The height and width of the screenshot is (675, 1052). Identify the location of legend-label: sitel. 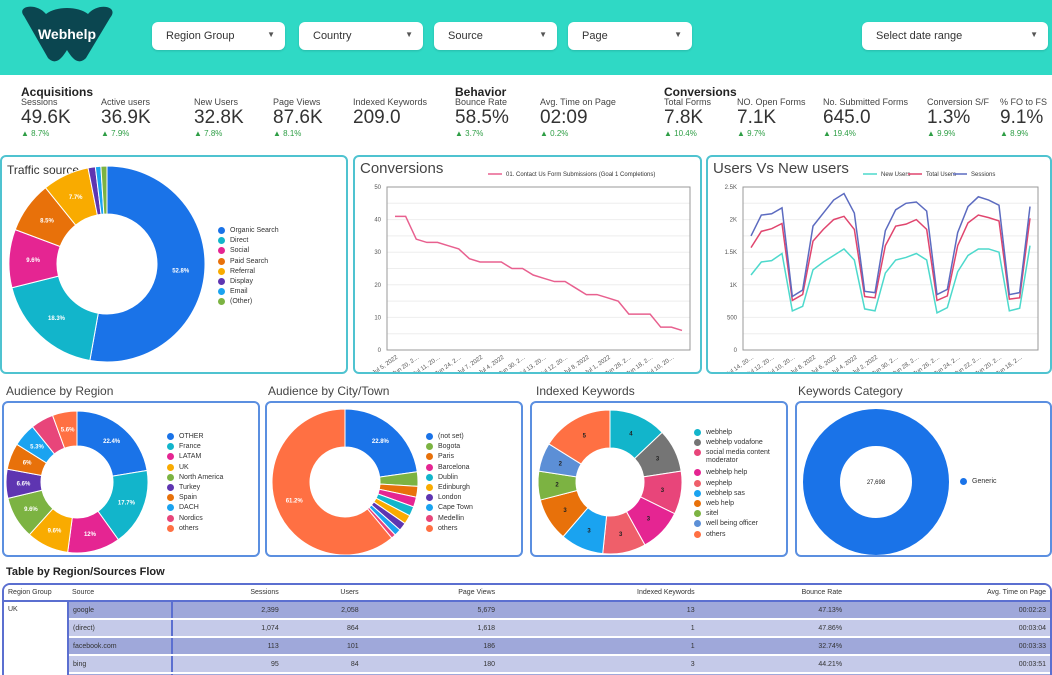
(712, 514).